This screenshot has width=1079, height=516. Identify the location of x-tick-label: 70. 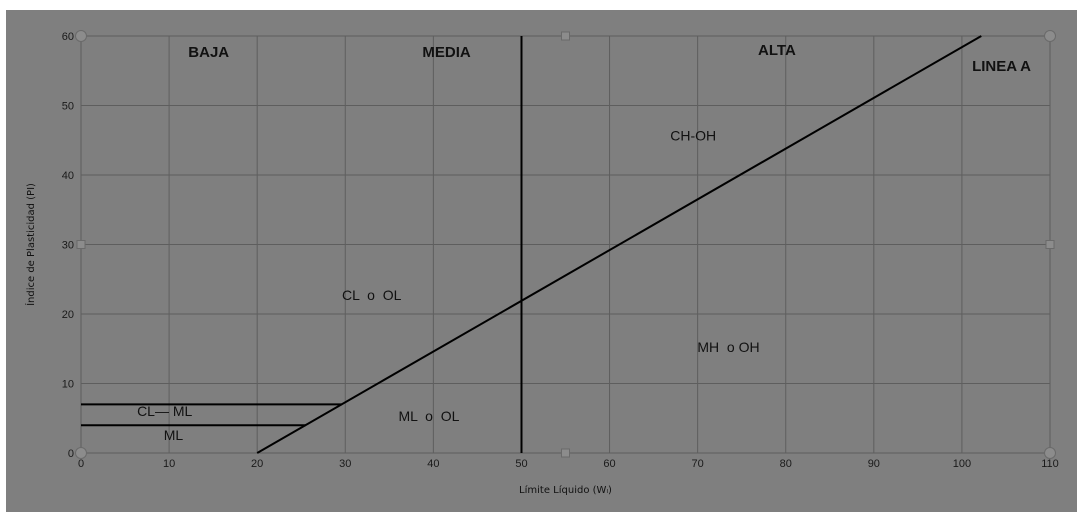
(698, 464).